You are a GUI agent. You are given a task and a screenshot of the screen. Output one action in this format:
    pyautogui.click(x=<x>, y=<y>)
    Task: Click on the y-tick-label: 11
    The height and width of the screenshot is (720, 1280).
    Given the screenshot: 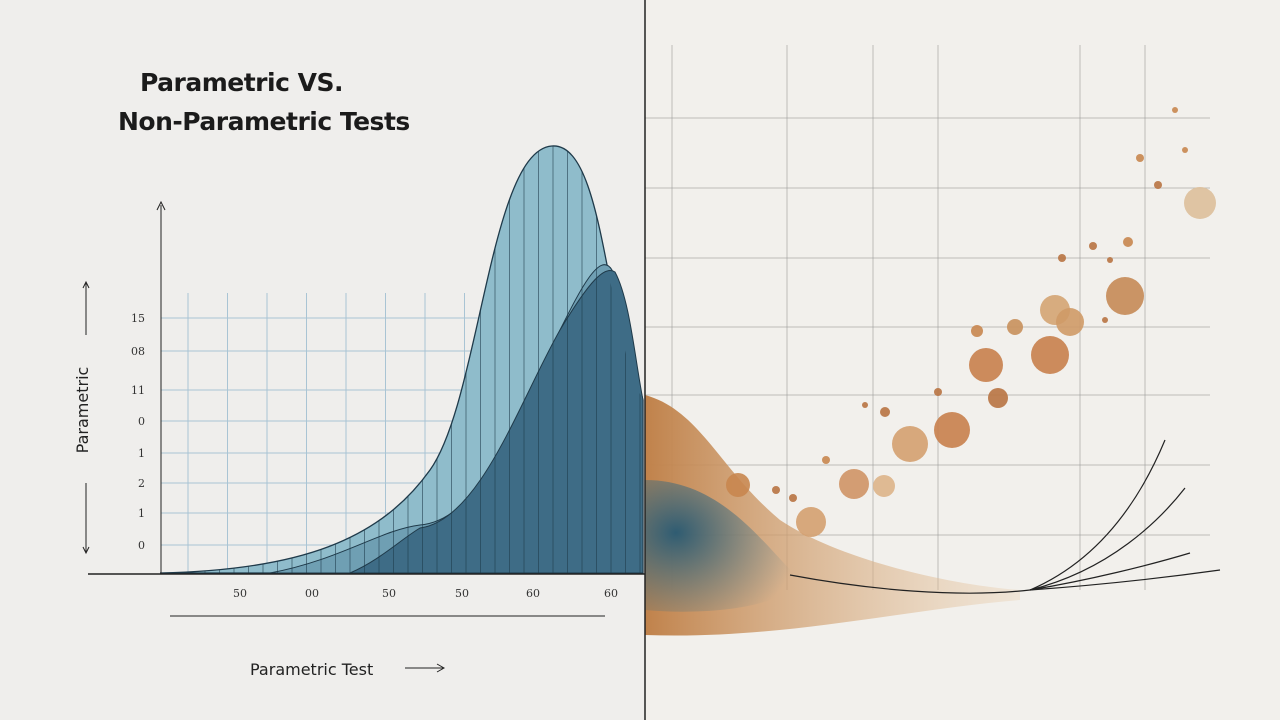 What is the action you would take?
    pyautogui.click(x=138, y=390)
    